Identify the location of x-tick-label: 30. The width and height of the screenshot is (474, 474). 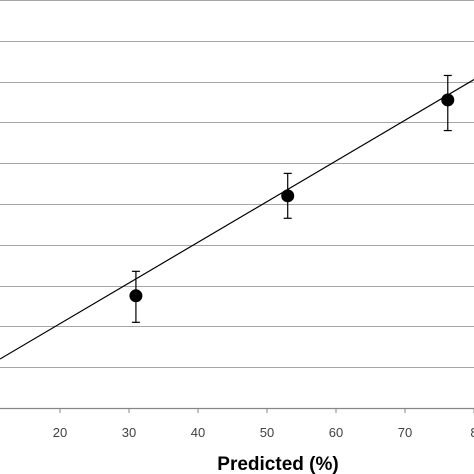
(129, 432).